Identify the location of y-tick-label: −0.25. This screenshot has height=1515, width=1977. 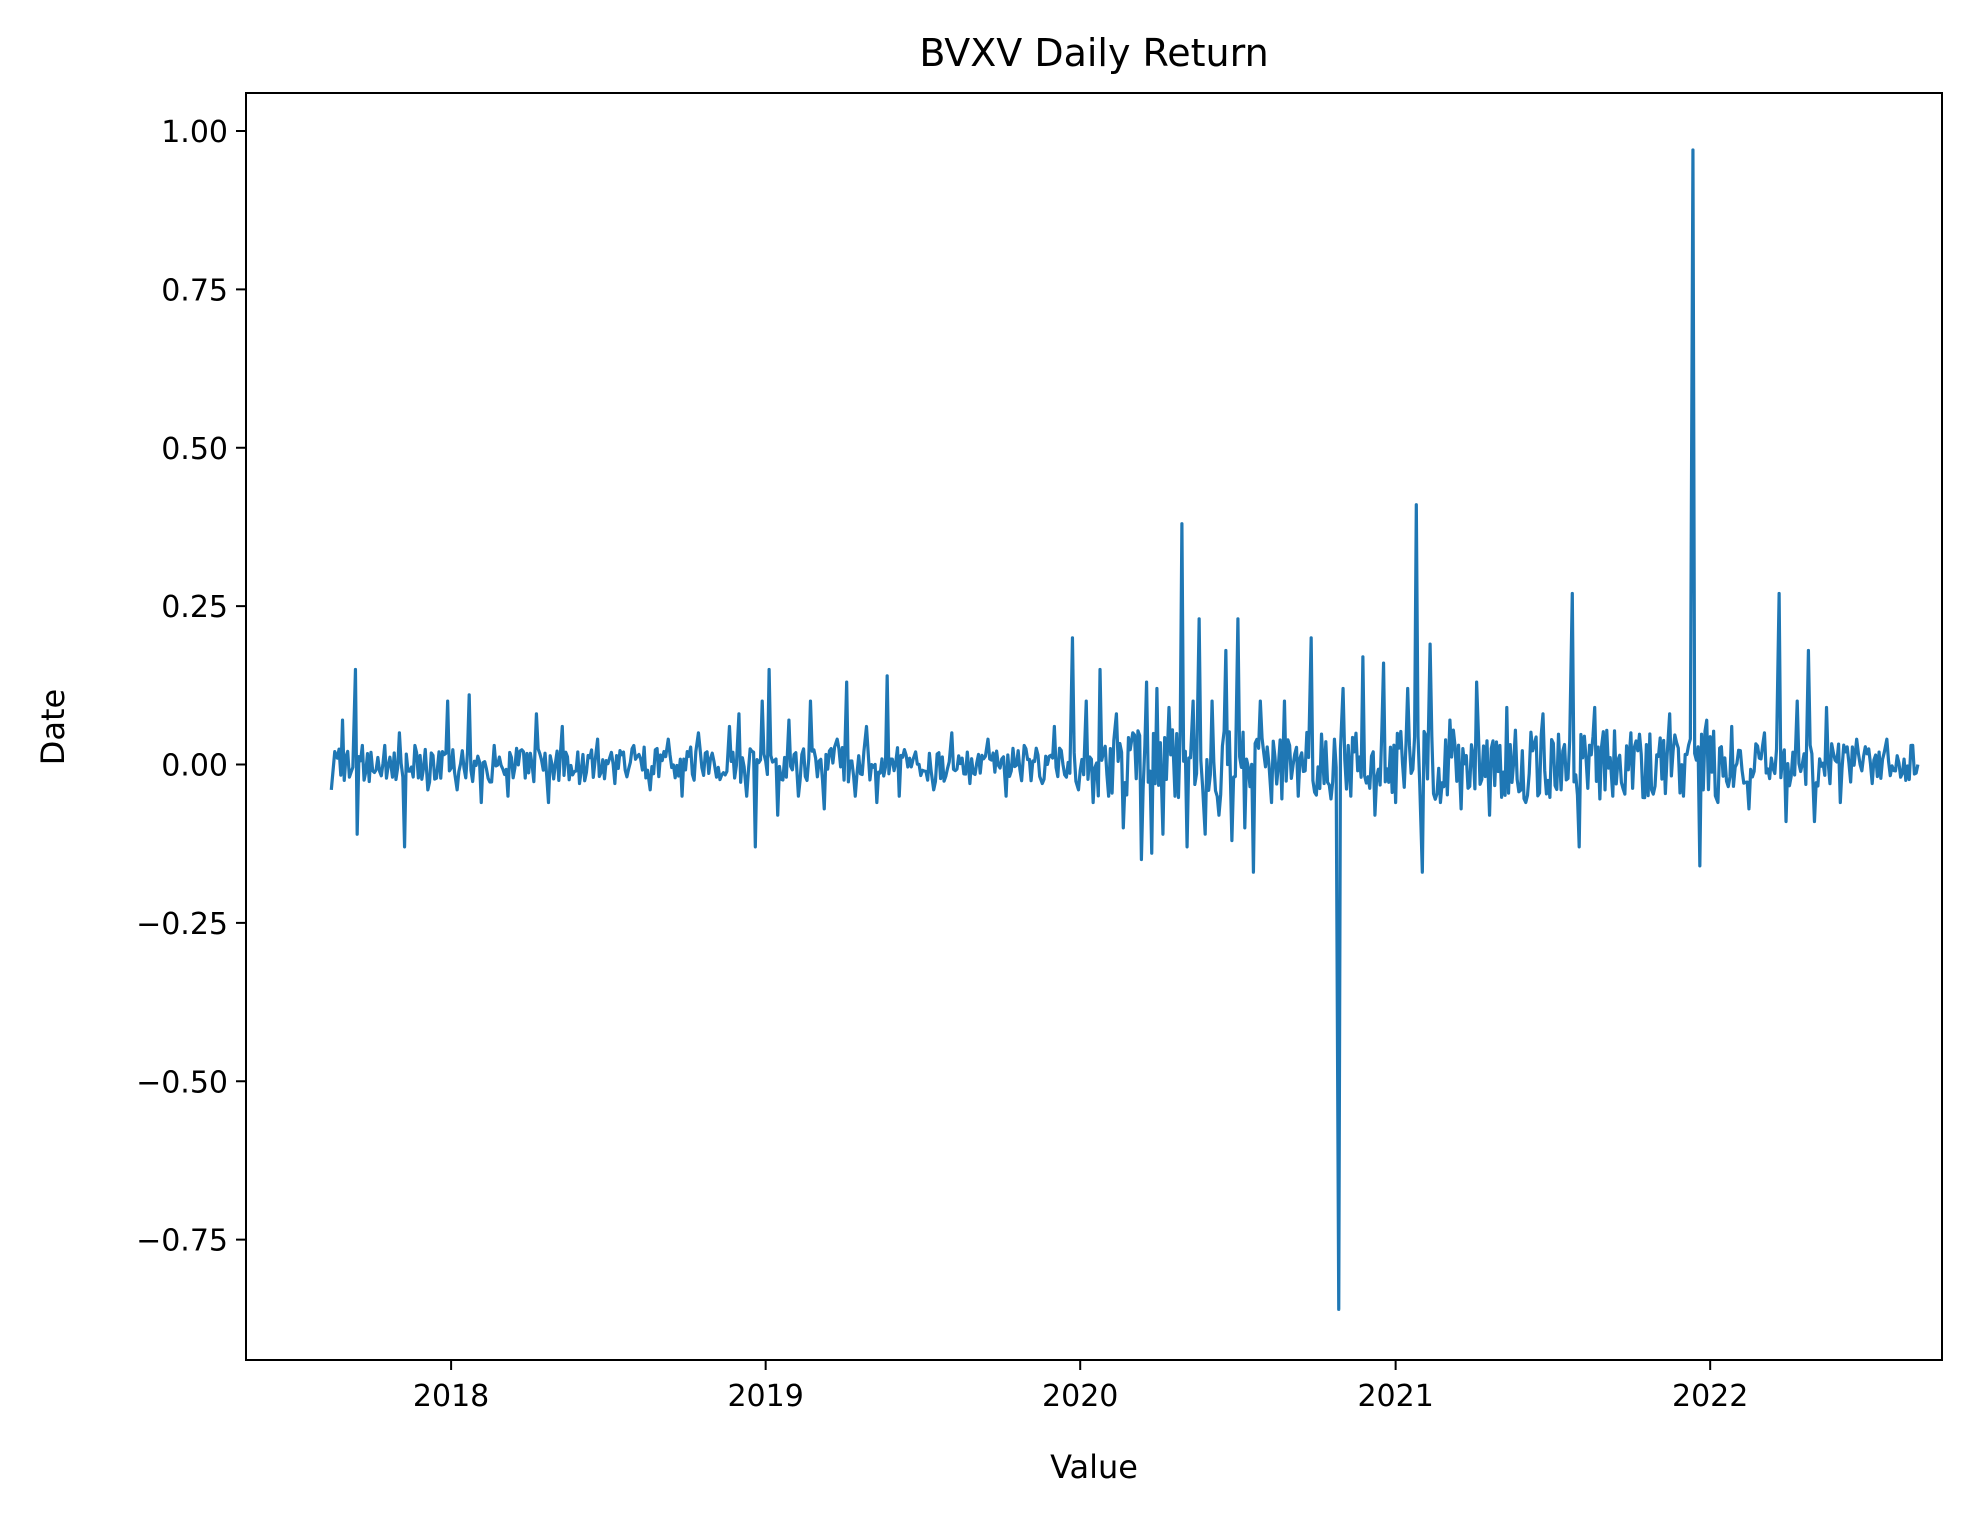
(182, 924).